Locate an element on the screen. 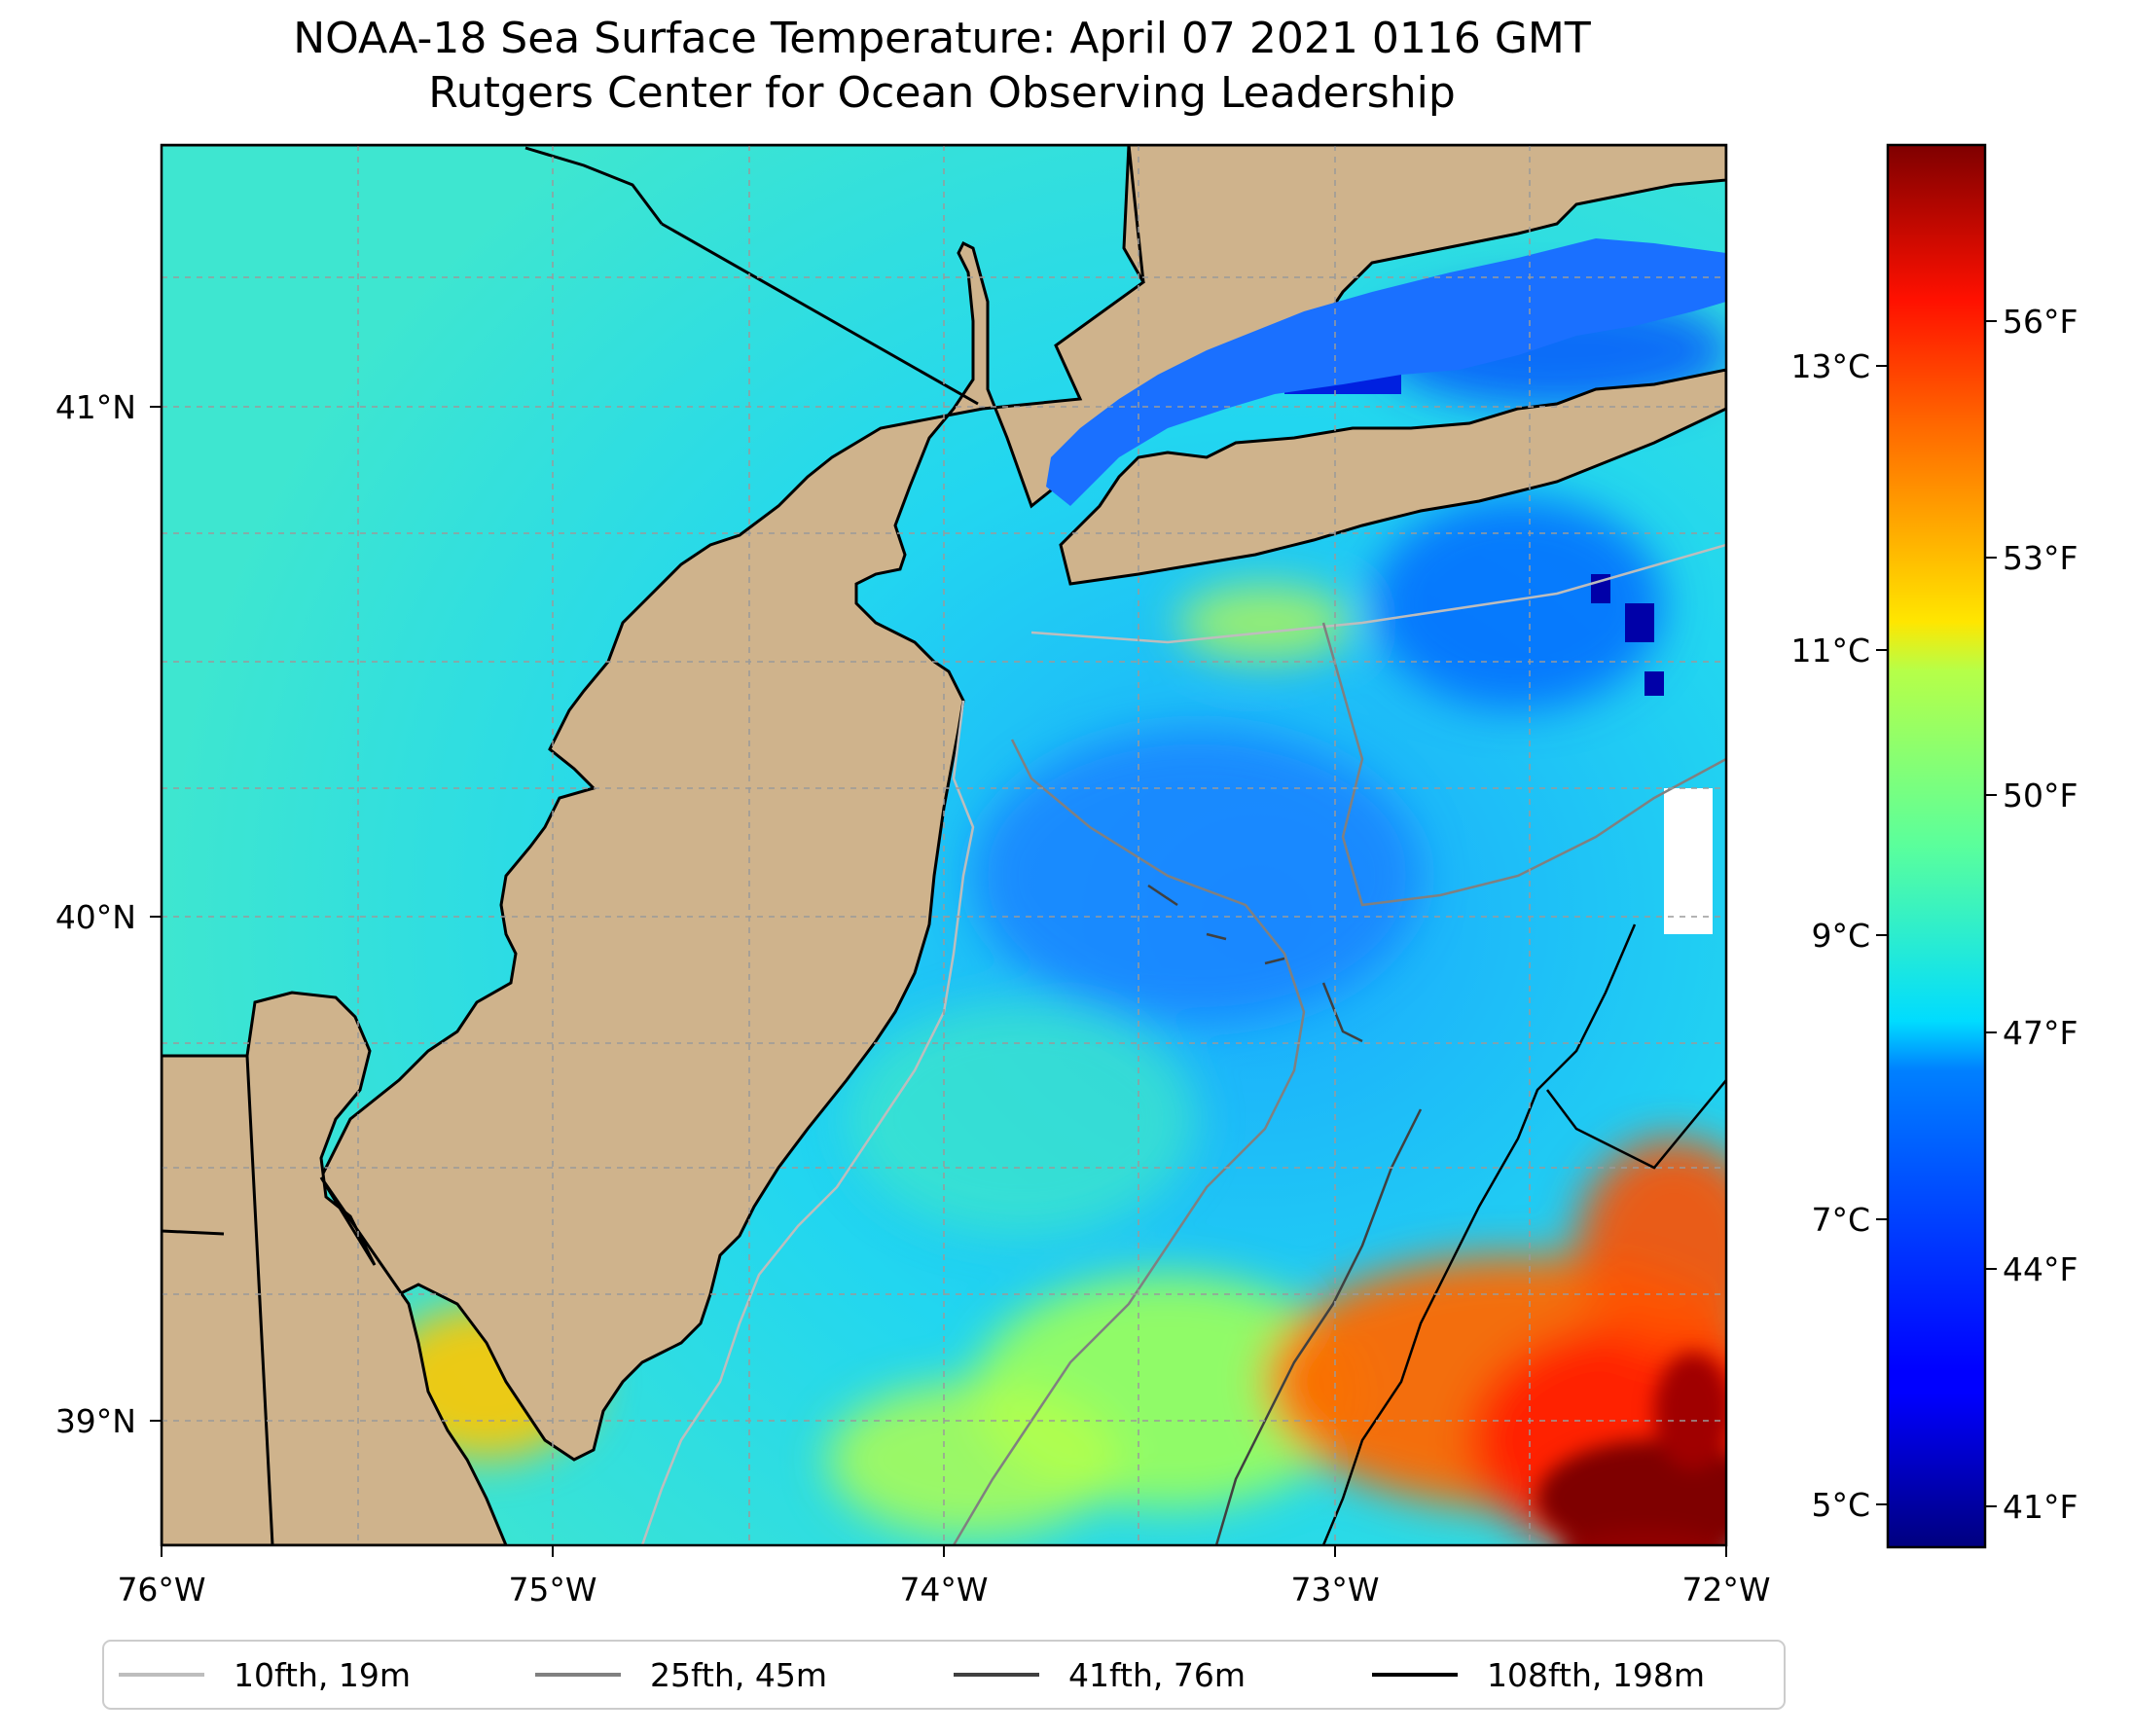  cbar-c-label-5: 5°C is located at coordinates (1841, 1505).